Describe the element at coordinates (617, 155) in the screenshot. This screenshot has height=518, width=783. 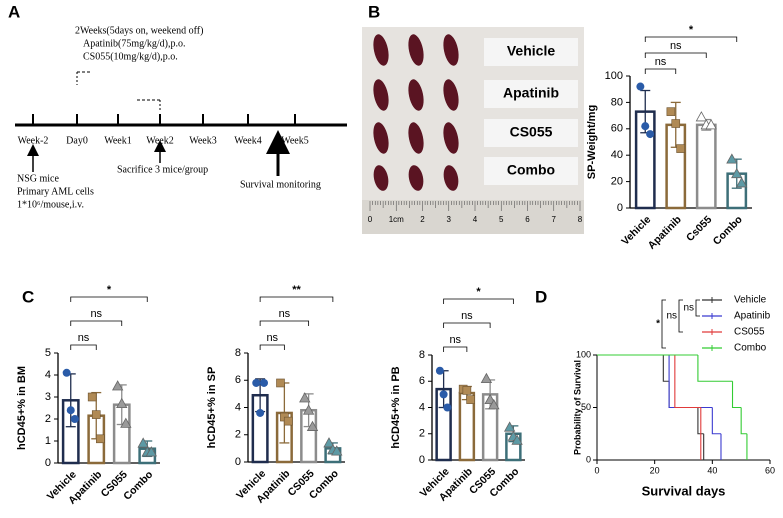
I see `y-tick-label: 40` at that location.